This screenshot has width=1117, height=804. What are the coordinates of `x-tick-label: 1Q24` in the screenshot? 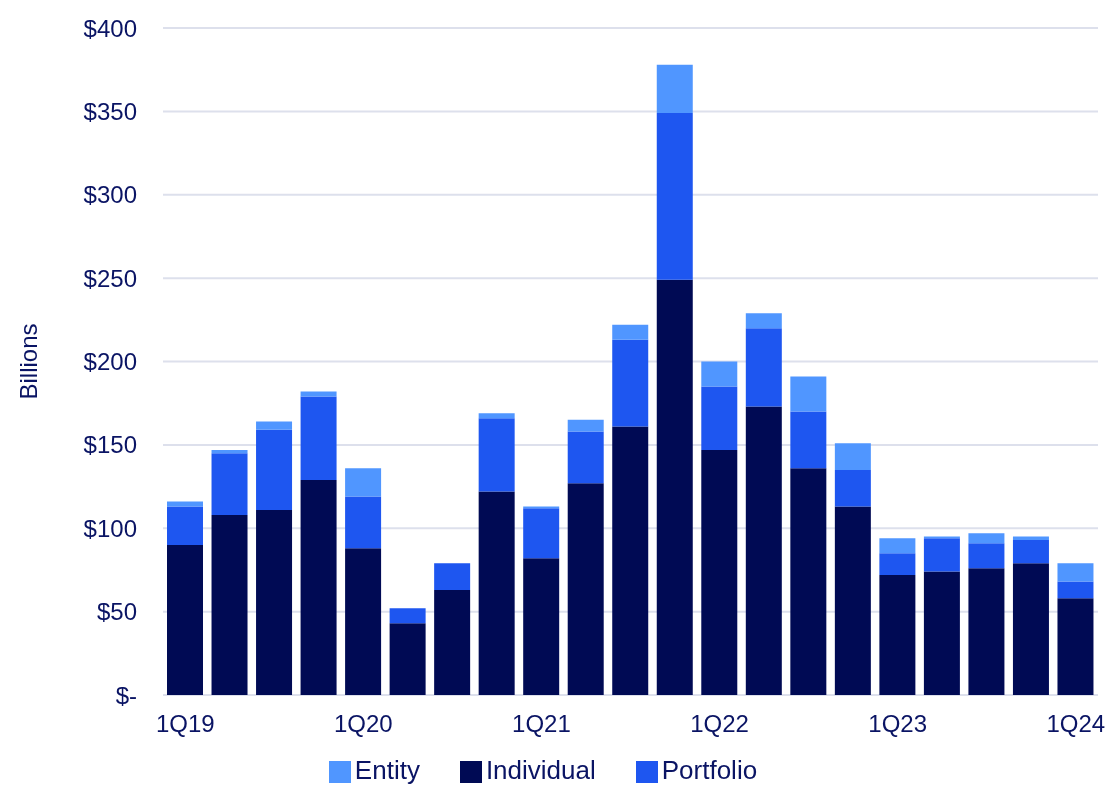 It's located at (1076, 724).